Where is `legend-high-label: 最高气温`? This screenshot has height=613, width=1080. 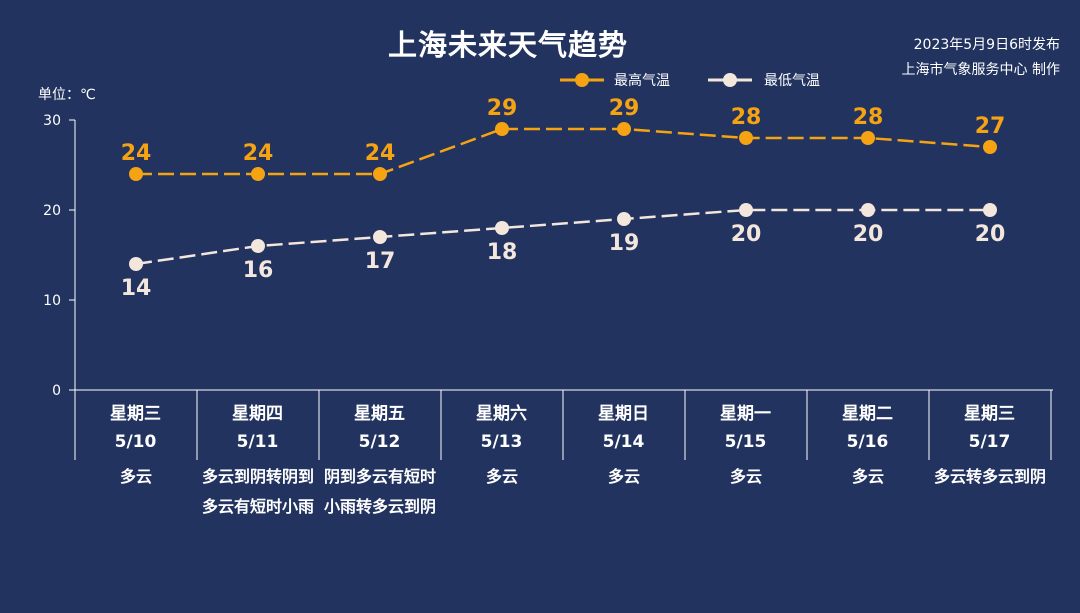 legend-high-label: 最高气温 is located at coordinates (642, 80).